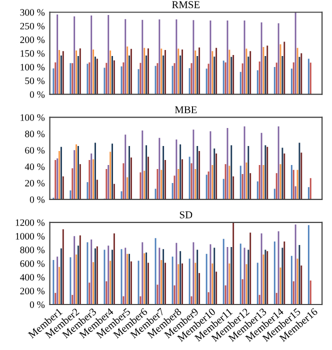 The width and height of the screenshot is (332, 350). What do you see at coordinates (186, 214) in the screenshot?
I see `chart-title: SD` at bounding box center [186, 214].